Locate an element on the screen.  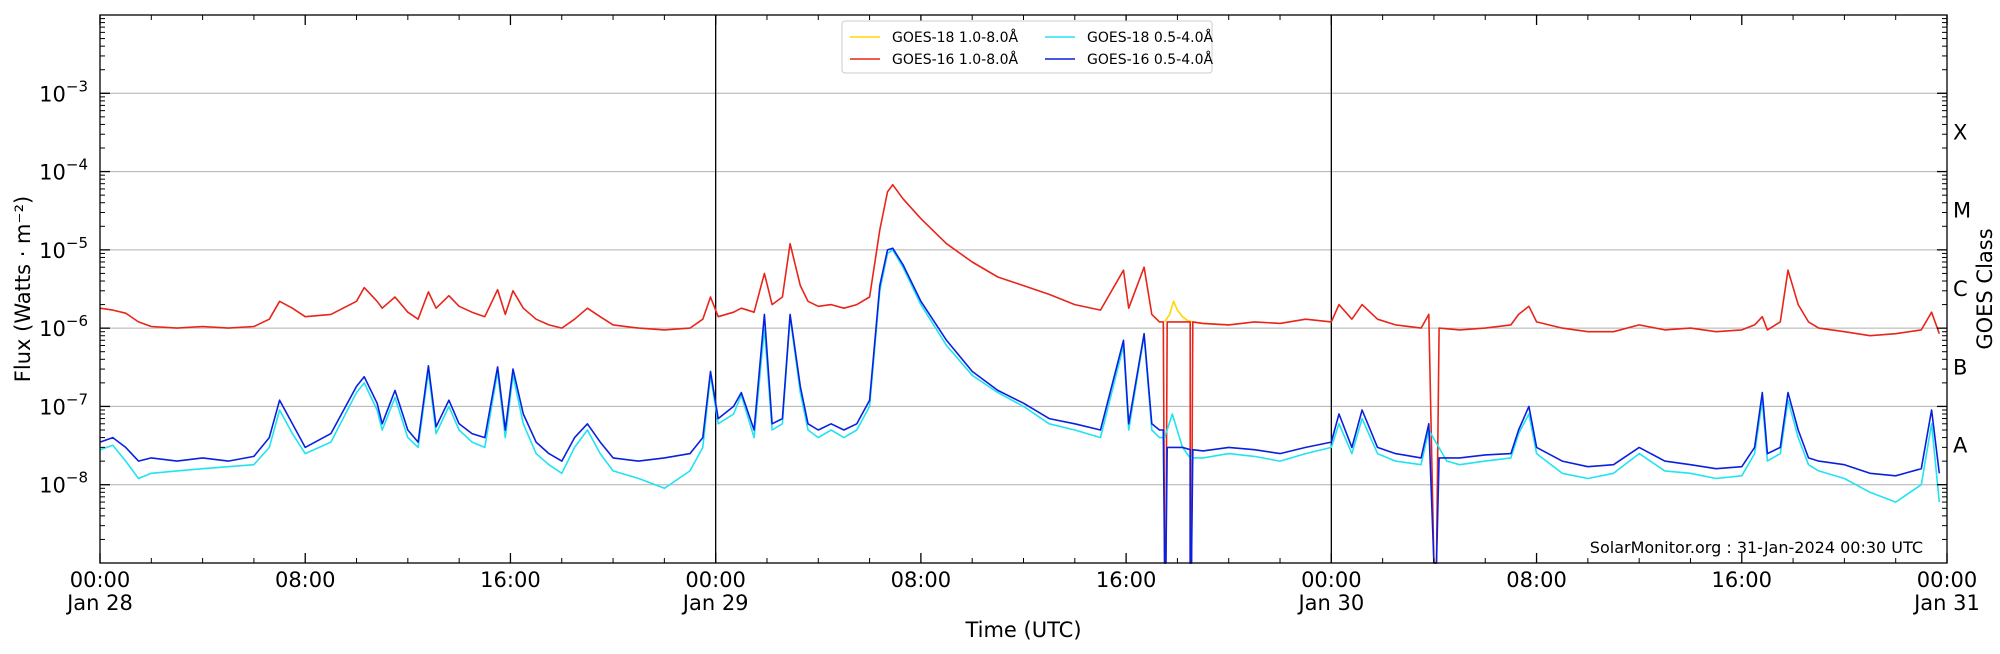
y-axis-label: Flux (Watts · m⁻²) is located at coordinates (23, 289).